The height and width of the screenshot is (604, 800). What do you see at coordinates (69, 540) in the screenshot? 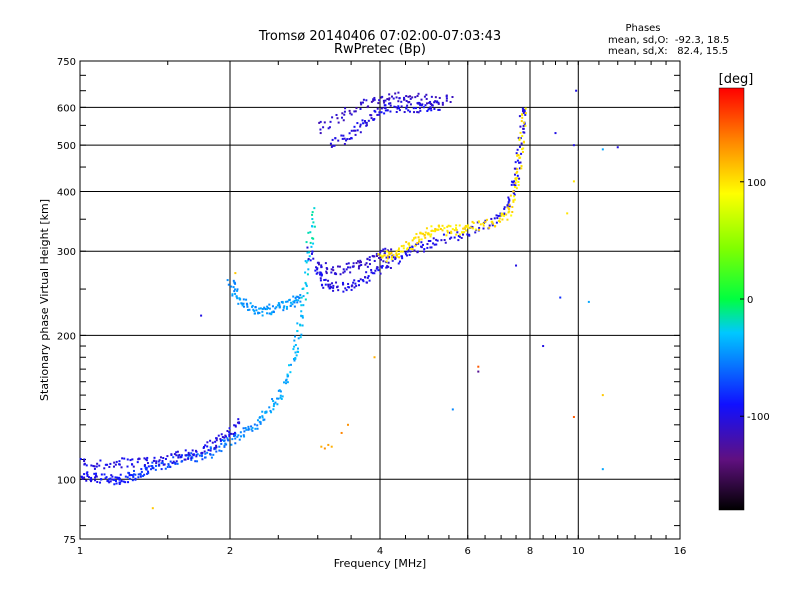
I see `y-tick-label: 75` at bounding box center [69, 540].